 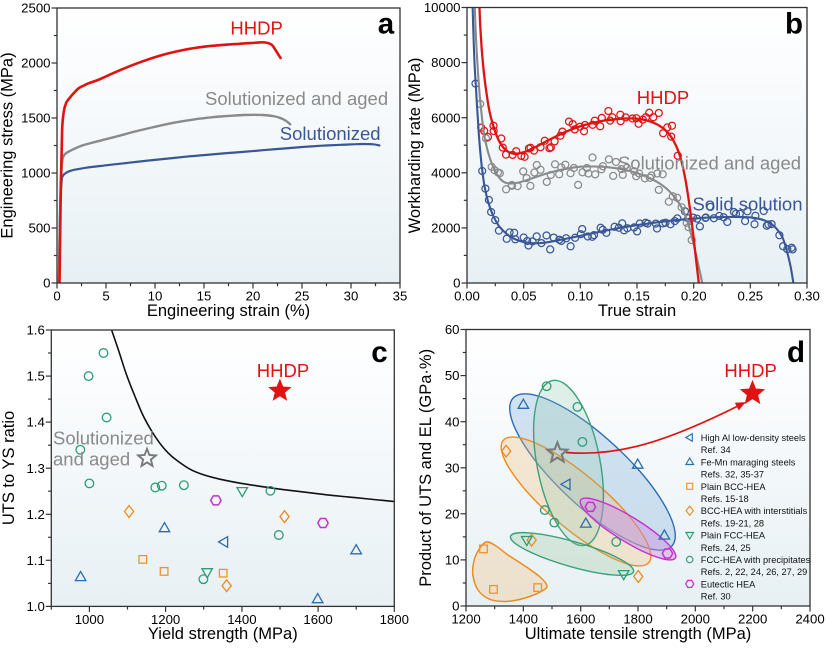 What do you see at coordinates (807, 296) in the screenshot?
I see `svg-text: 0.30` at bounding box center [807, 296].